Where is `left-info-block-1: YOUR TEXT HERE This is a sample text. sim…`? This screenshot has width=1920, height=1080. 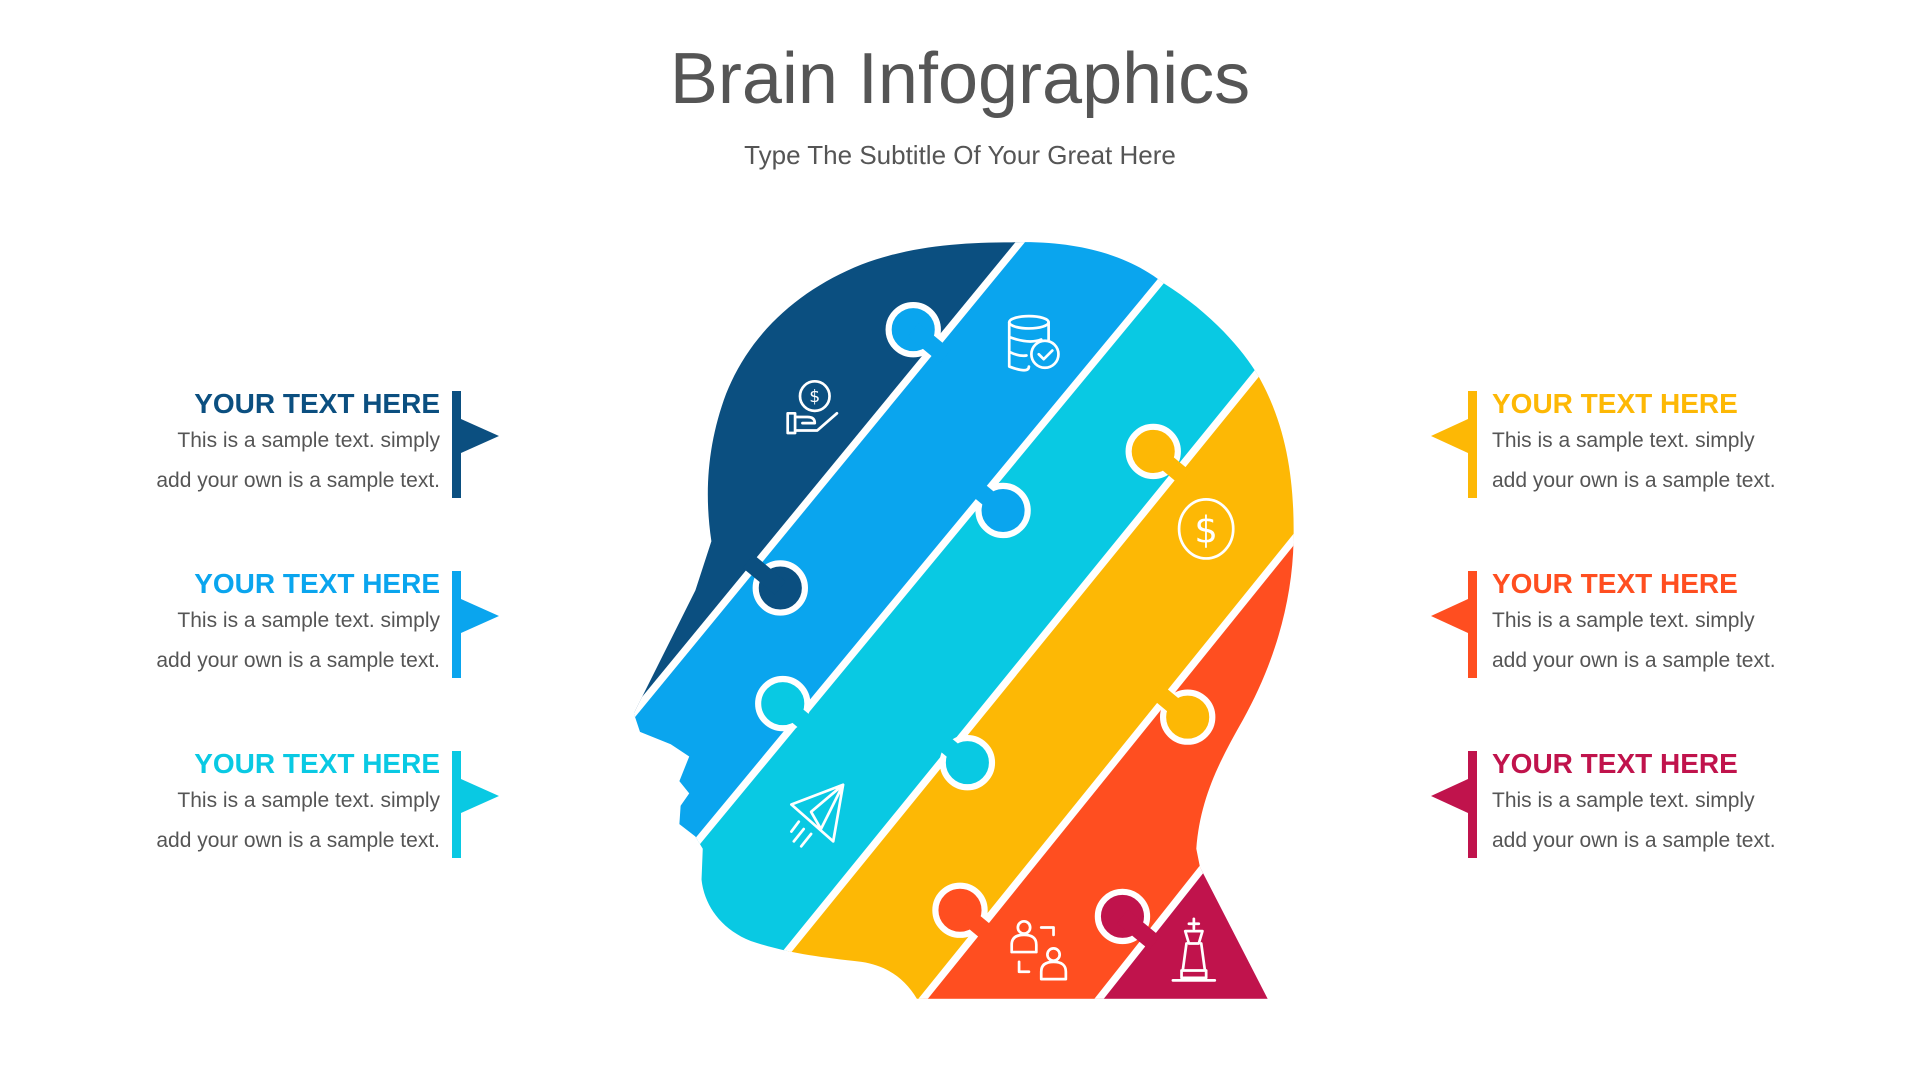
left-info-block-1: YOUR TEXT HERE This is a sample text. sim… is located at coordinates (230, 444).